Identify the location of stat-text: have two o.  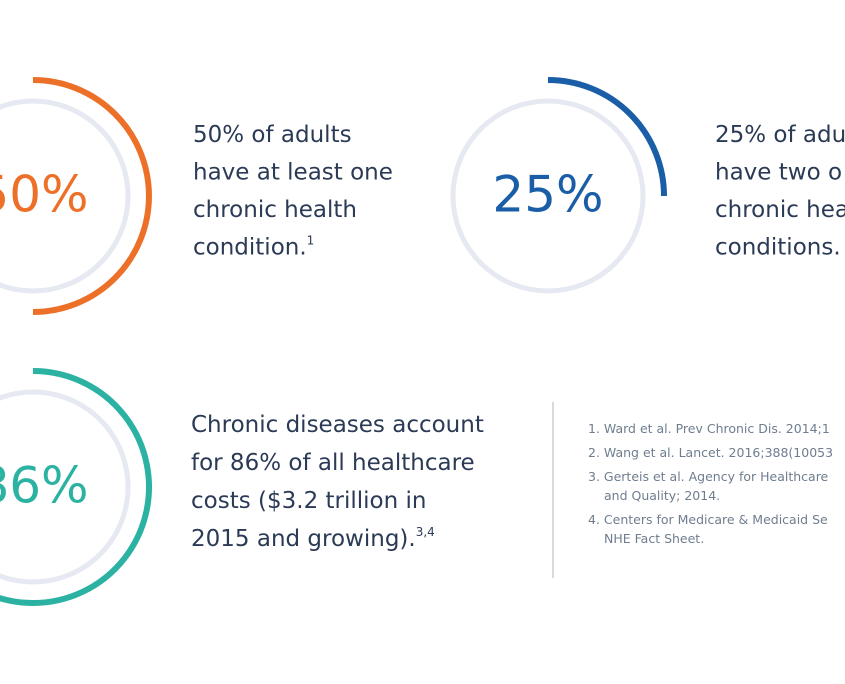
(778, 173).